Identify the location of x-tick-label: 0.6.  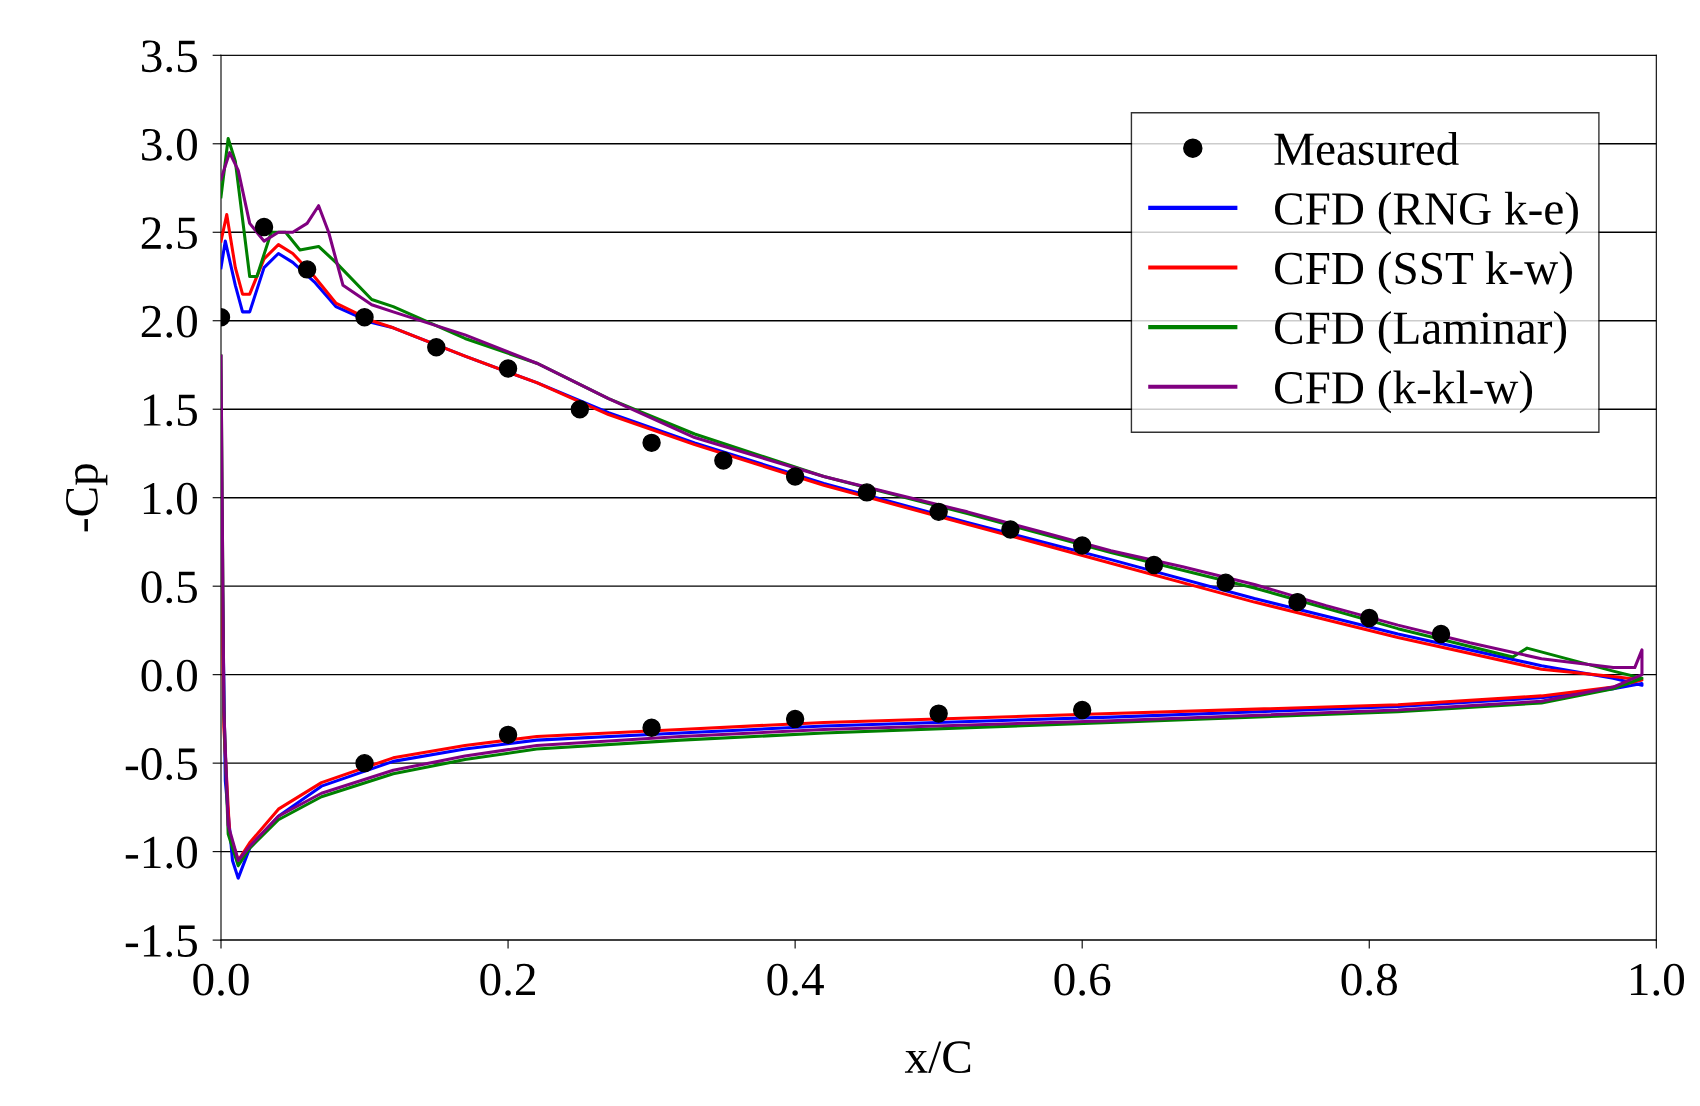
(1082, 979).